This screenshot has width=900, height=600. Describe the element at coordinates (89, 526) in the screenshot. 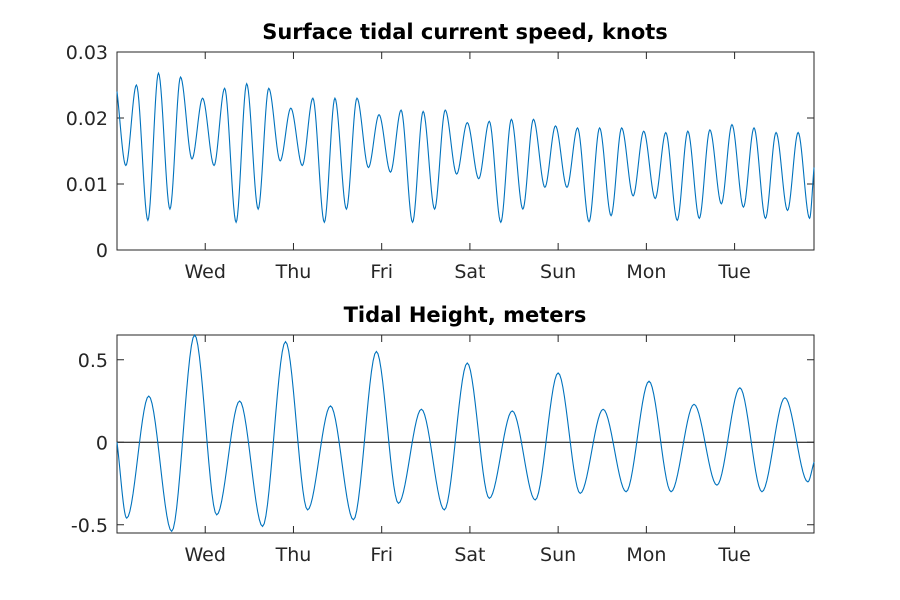

I see `tidal-height-ytick-label: -0.5` at that location.